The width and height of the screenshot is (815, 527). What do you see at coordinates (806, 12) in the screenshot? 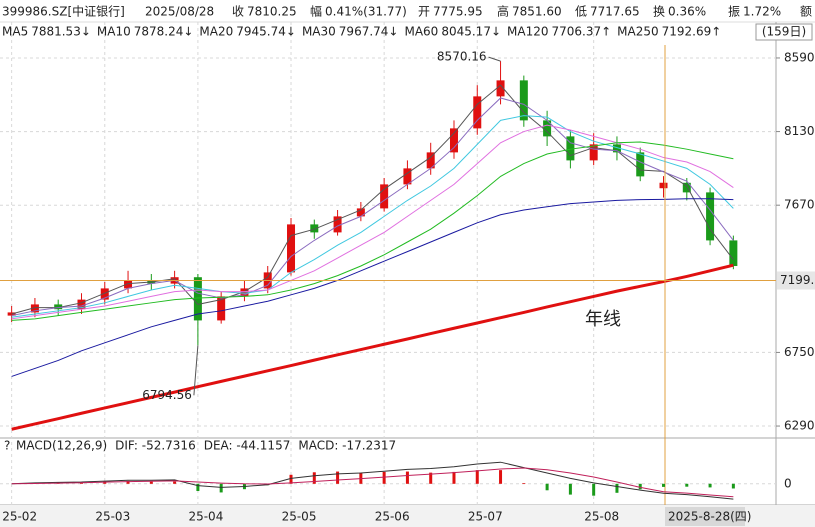
I see `header-label: 额` at bounding box center [806, 12].